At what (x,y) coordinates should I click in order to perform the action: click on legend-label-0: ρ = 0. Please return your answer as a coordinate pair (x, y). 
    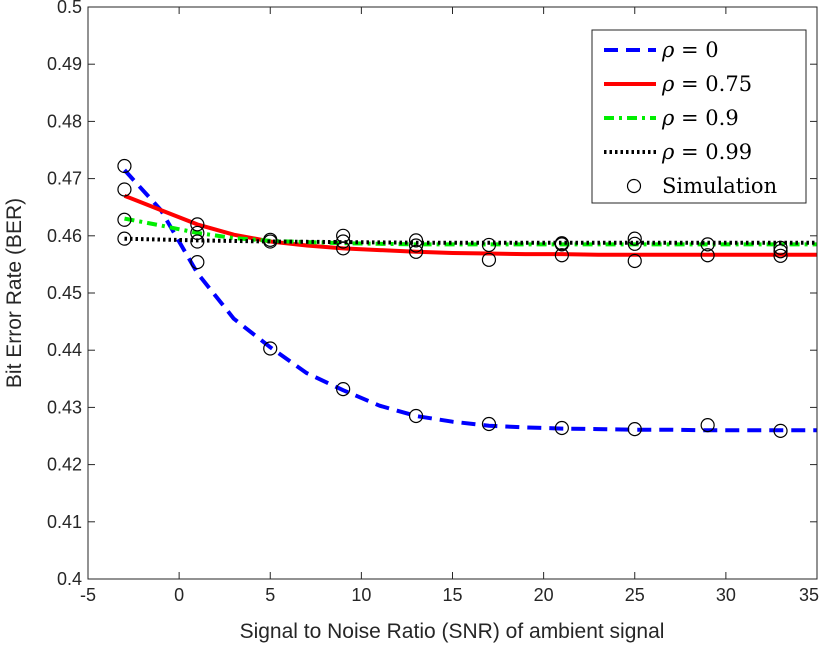
    Looking at the image, I should click on (690, 50).